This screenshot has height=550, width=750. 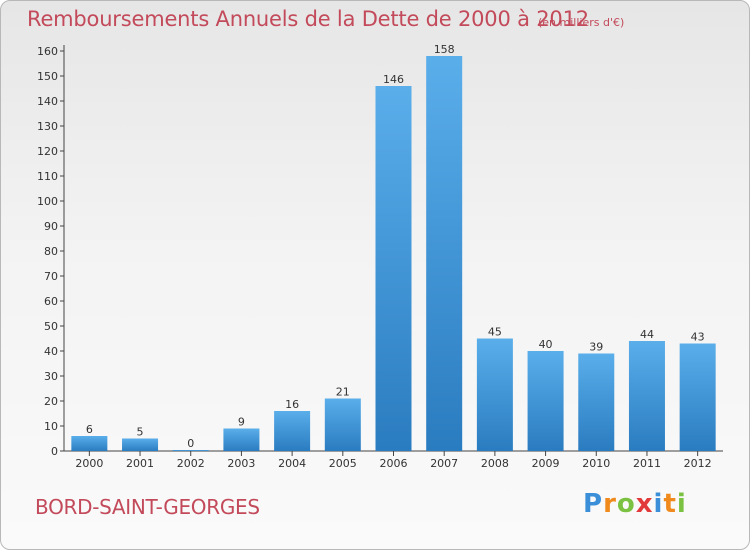 I want to click on bar-value-label: 9, so click(x=241, y=422).